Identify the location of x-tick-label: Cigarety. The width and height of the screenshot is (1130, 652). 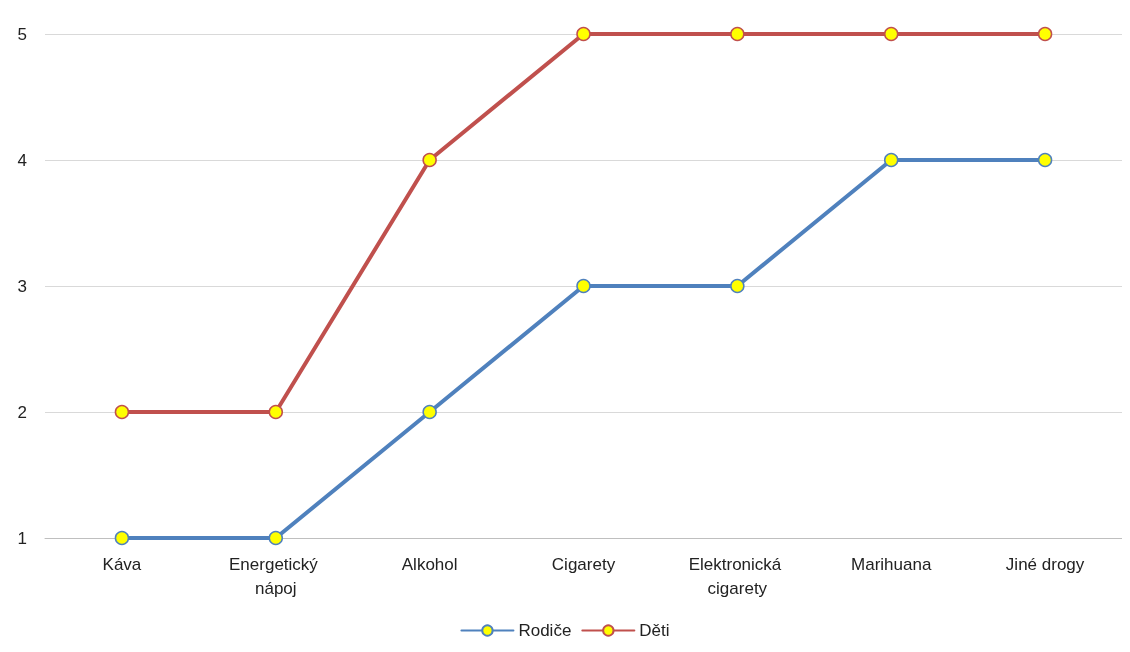
(583, 564).